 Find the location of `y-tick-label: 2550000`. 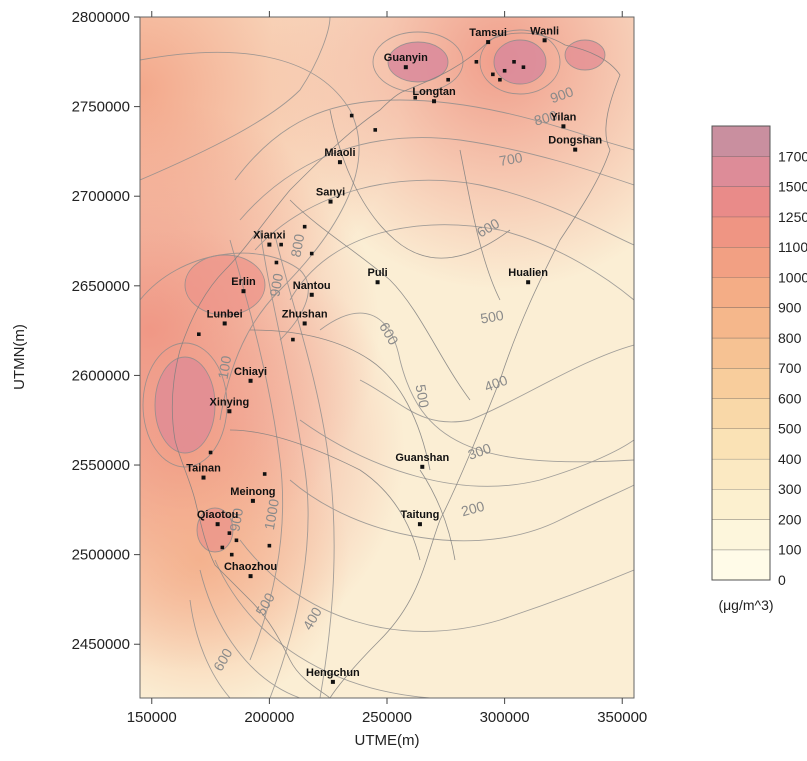

y-tick-label: 2550000 is located at coordinates (101, 465).